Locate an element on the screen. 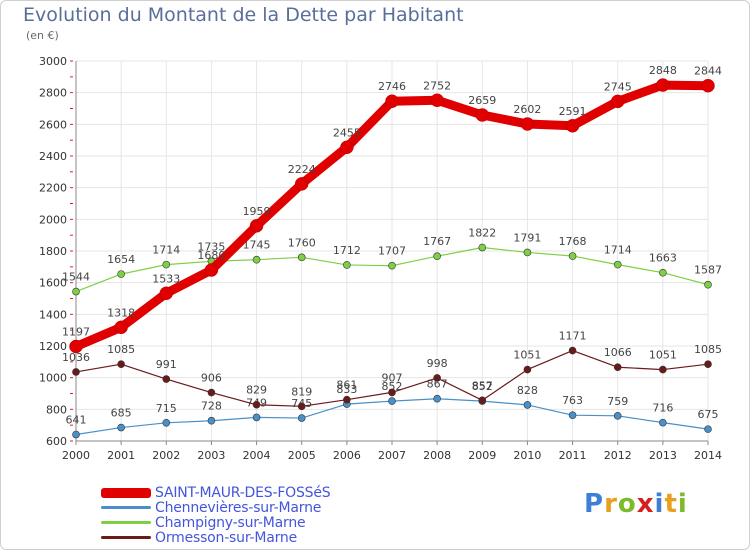 The image size is (750, 550). y-tick-label: 2200 is located at coordinates (53, 188).